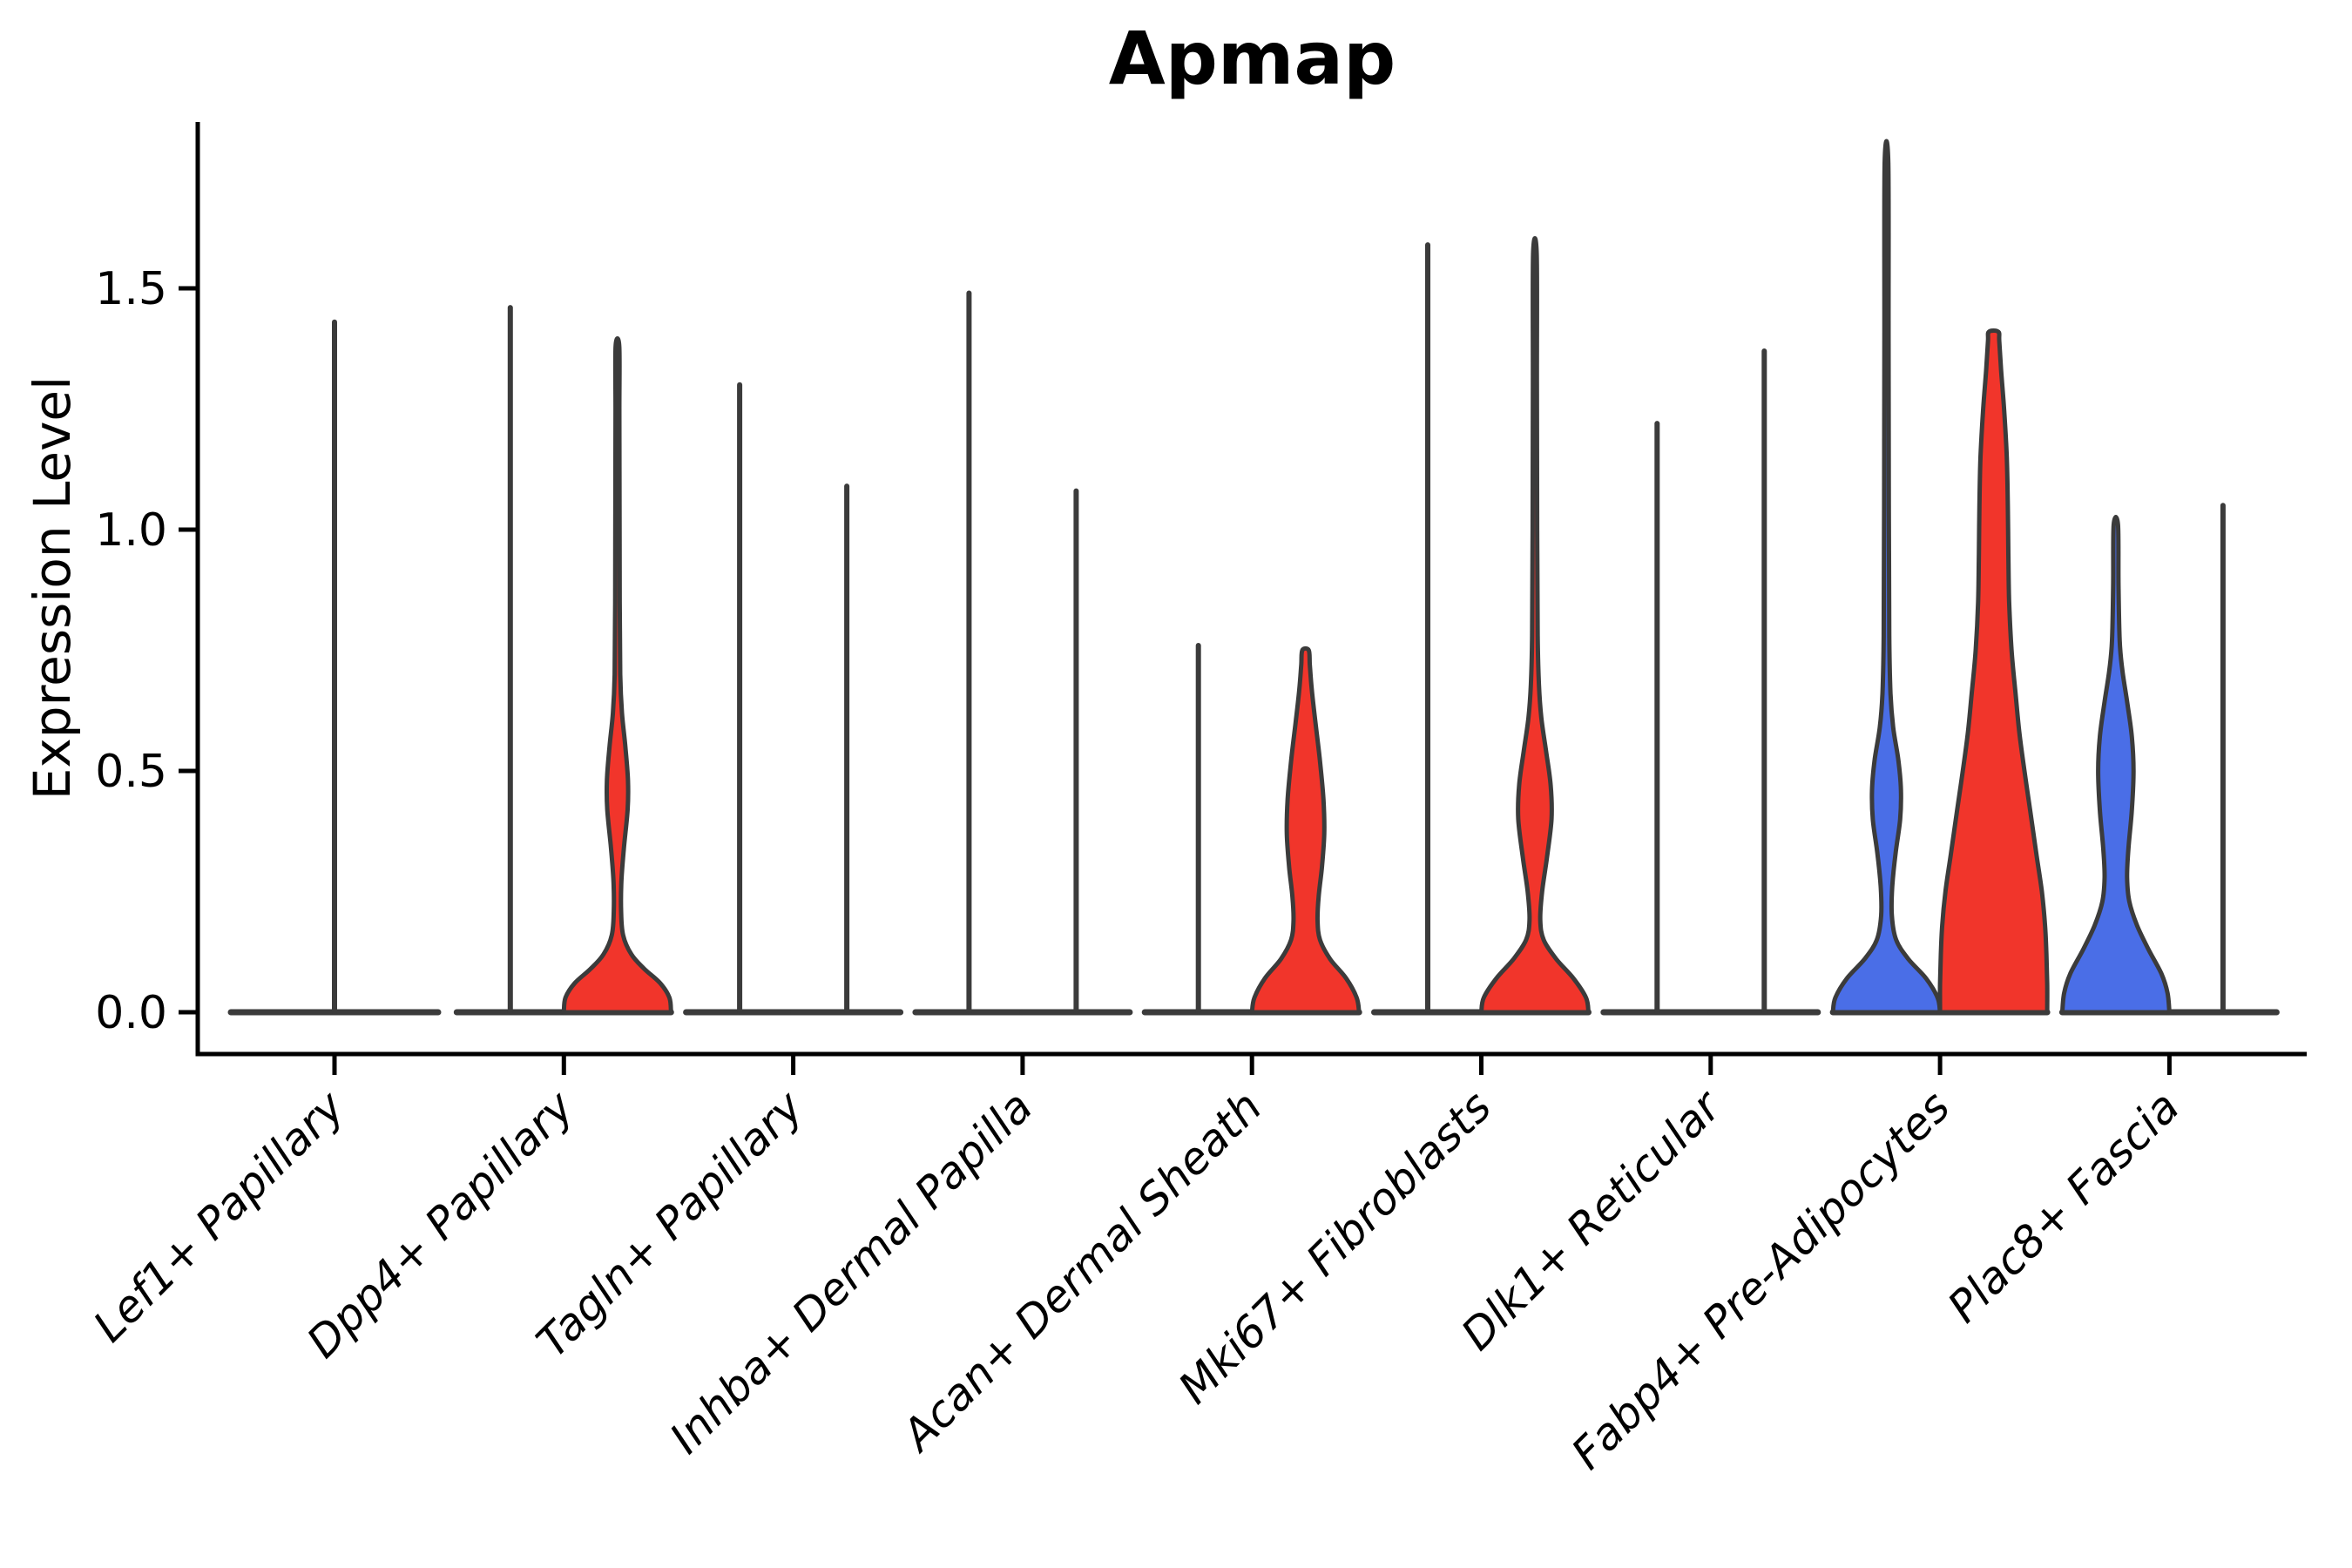 This screenshot has width=2352, height=1568. Describe the element at coordinates (131, 289) in the screenshot. I see `y-tick-label: 1.5` at that location.